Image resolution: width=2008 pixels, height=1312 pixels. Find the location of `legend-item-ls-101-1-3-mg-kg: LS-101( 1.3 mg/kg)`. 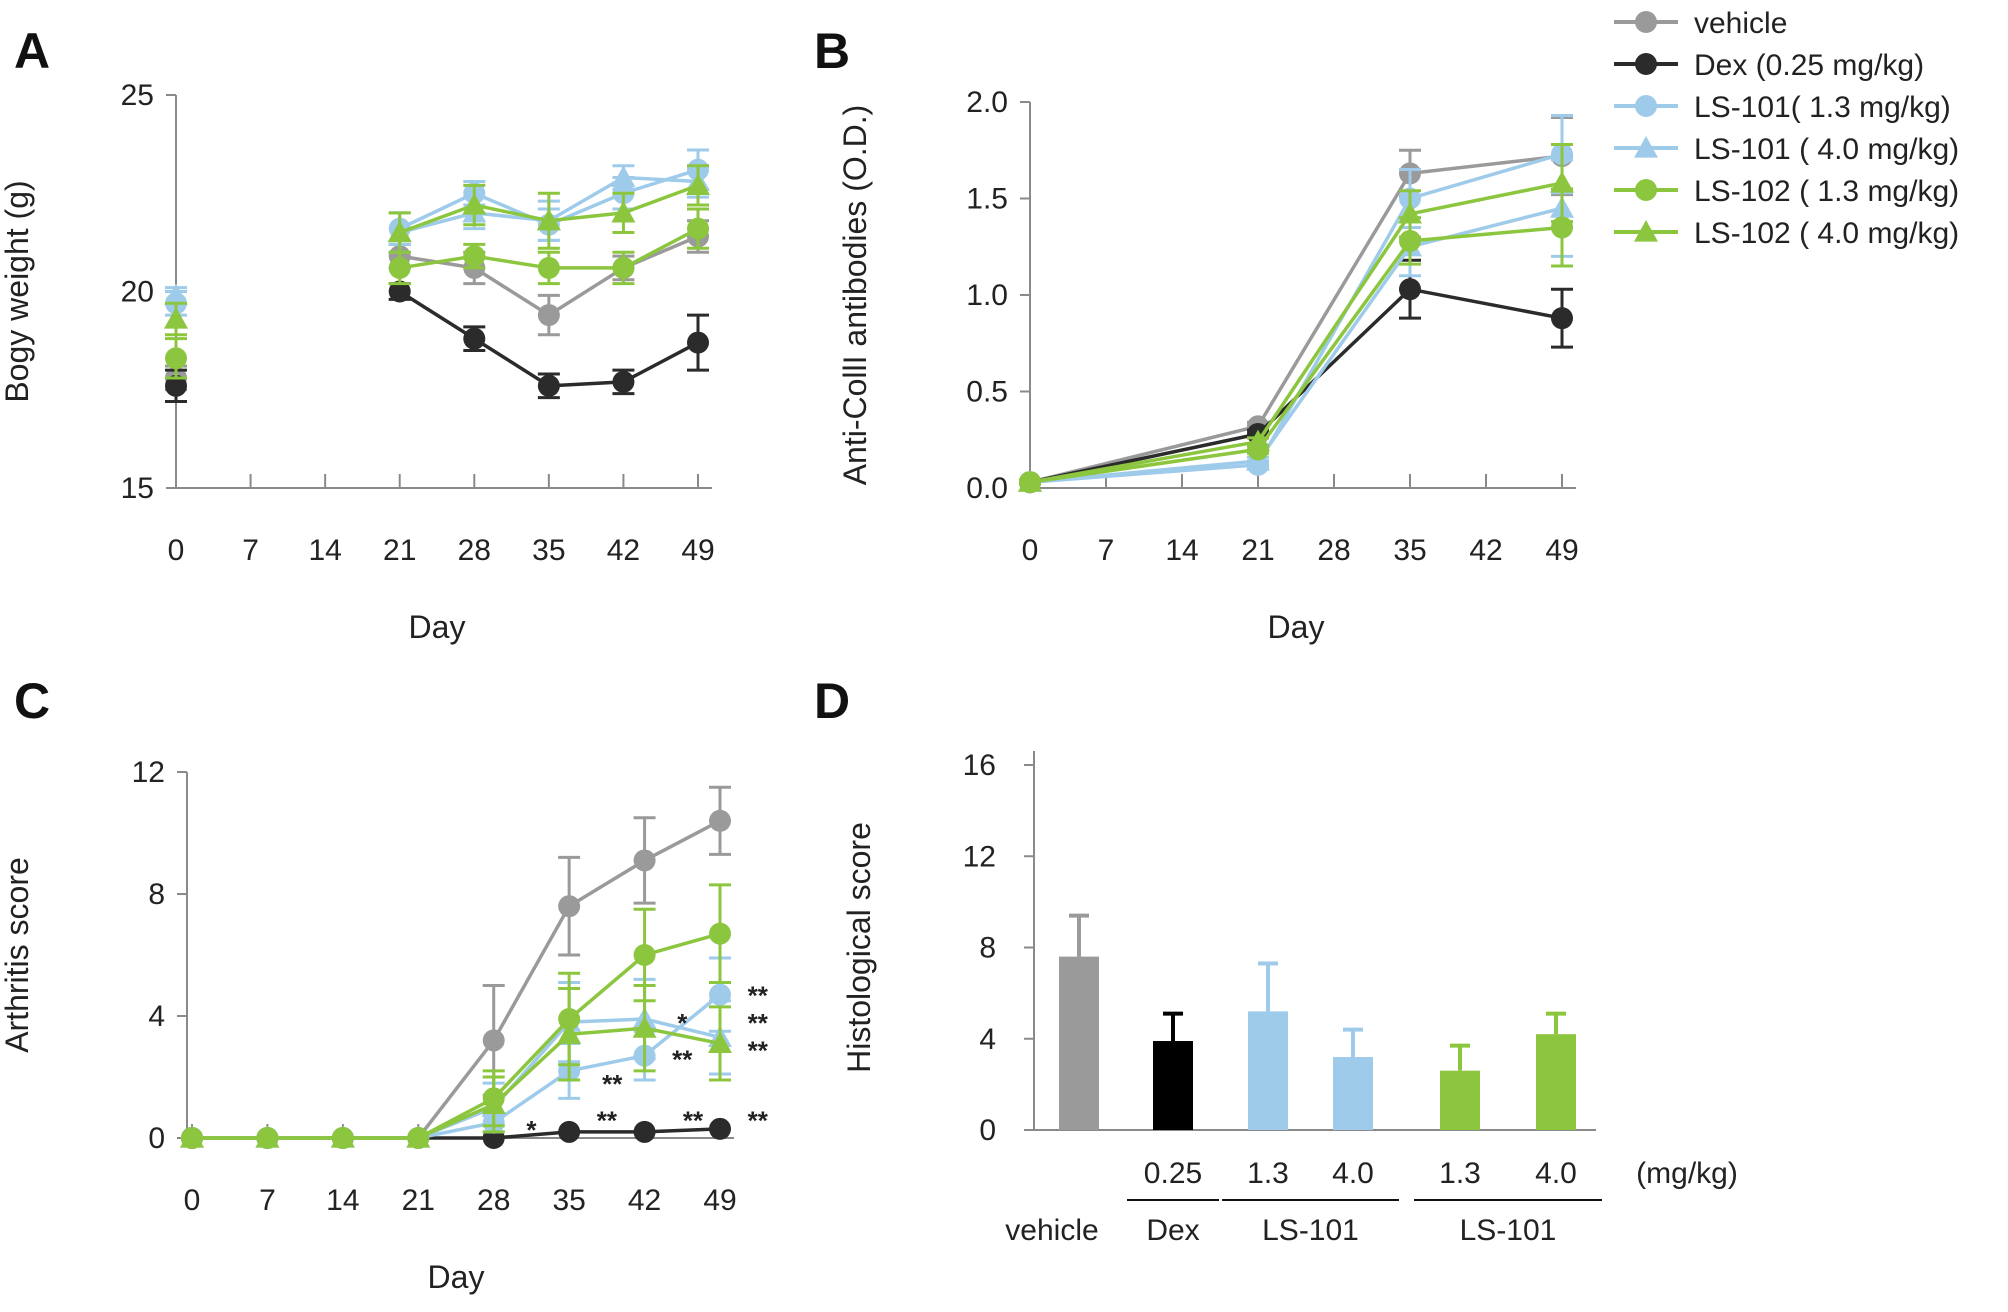

legend-item-ls-101-1-3-mg-kg: LS-101( 1.3 mg/kg) is located at coordinates (1782, 107).